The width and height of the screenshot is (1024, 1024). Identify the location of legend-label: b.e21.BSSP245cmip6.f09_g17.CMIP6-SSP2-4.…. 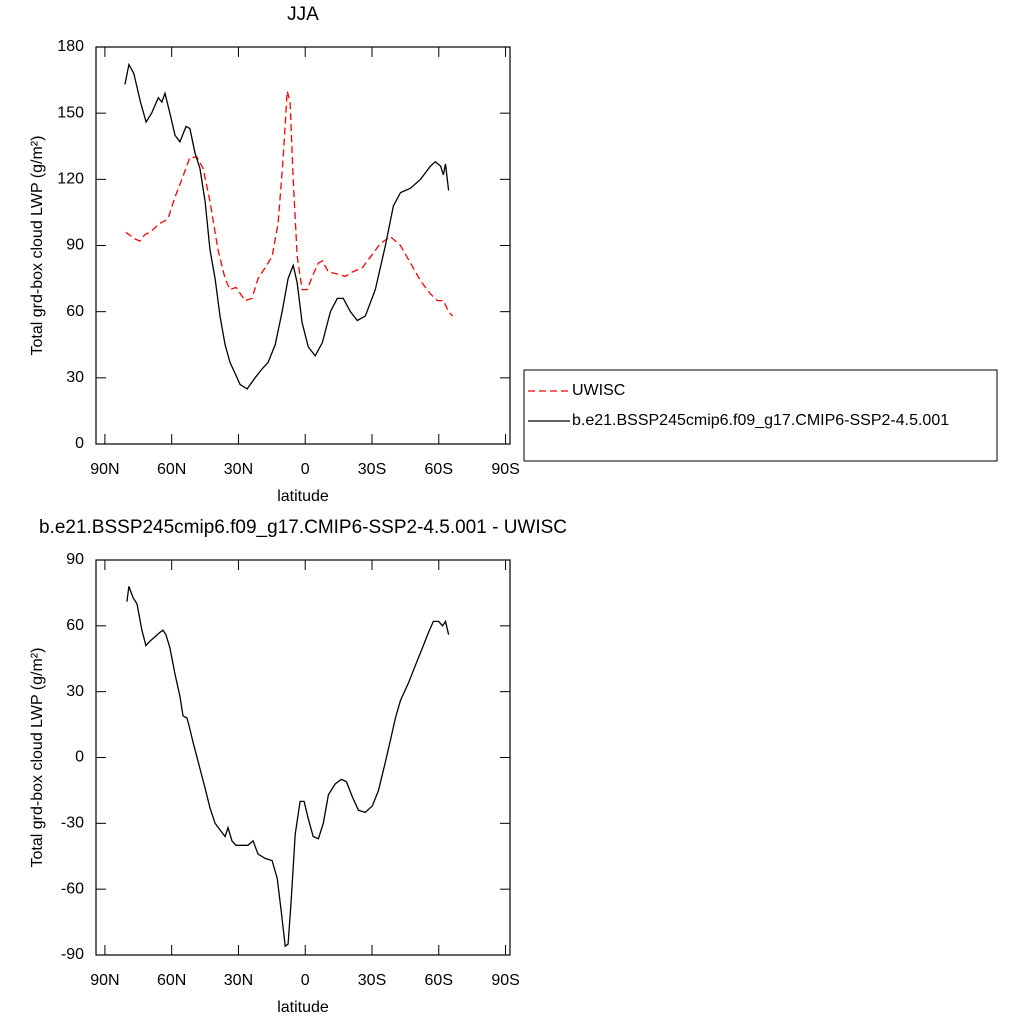
(760, 420).